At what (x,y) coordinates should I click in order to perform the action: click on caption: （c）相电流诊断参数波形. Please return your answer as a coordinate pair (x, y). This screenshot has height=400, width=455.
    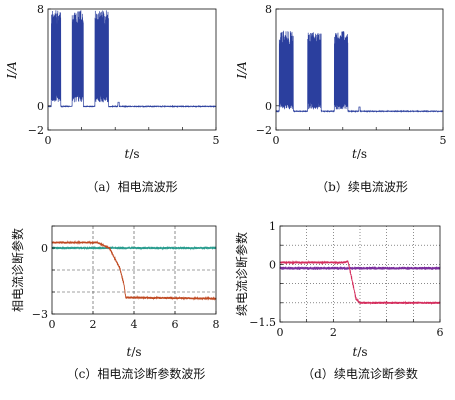
    Looking at the image, I should click on (136, 373).